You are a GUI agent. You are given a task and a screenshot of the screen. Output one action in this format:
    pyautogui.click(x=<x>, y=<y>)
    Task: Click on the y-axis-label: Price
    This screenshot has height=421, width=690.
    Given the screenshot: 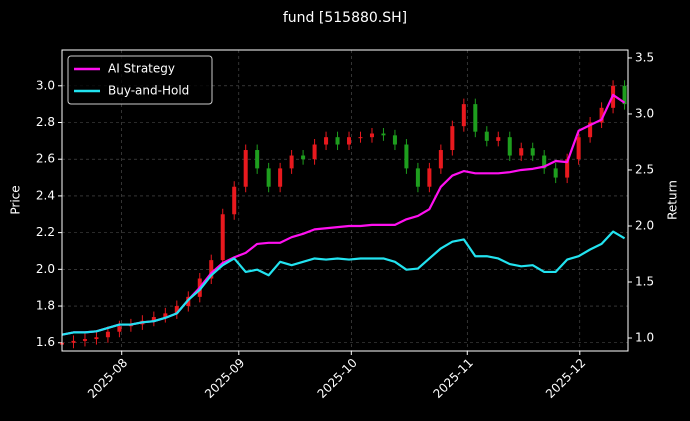 What is the action you would take?
    pyautogui.click(x=16, y=199)
    